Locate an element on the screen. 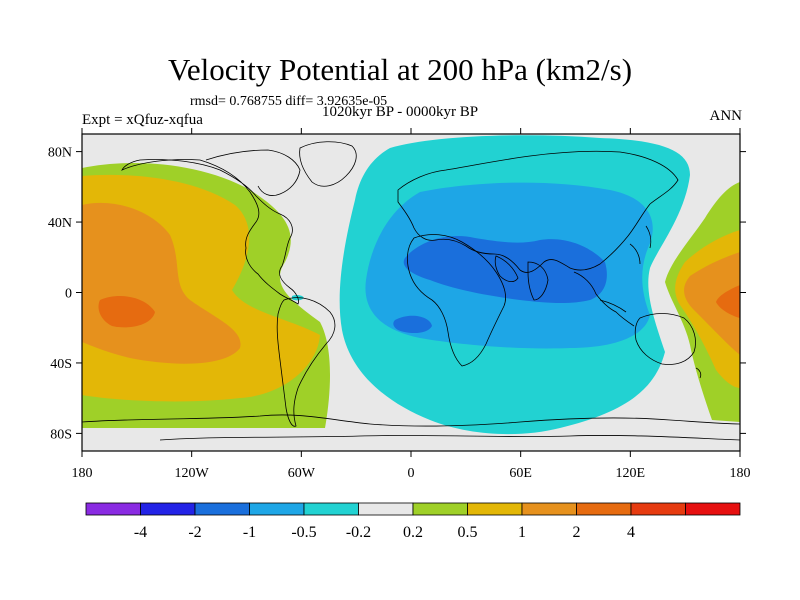 The height and width of the screenshot is (600, 800). colorbar-label: -0.5 is located at coordinates (303, 532).